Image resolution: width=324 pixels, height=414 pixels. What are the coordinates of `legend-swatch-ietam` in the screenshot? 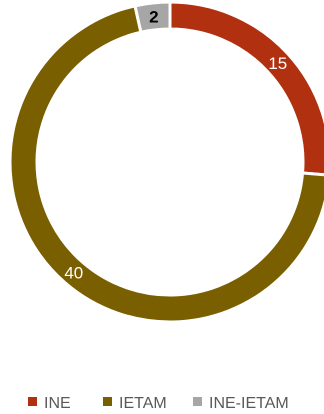 It's located at (107, 401).